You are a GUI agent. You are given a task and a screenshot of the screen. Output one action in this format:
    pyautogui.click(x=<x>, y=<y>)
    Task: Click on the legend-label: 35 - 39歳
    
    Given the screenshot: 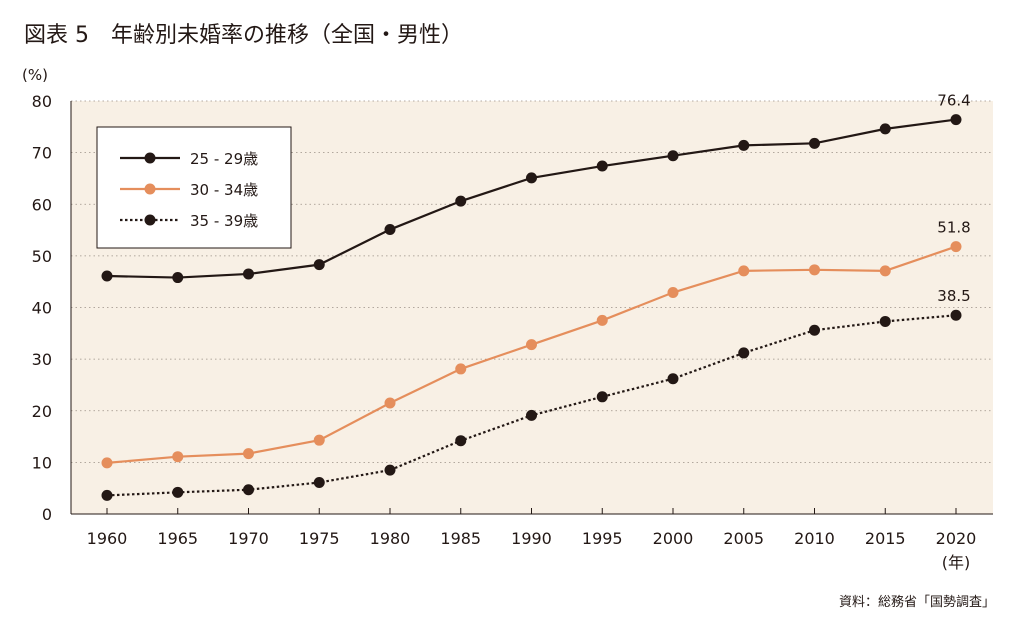 What is the action you would take?
    pyautogui.click(x=224, y=221)
    